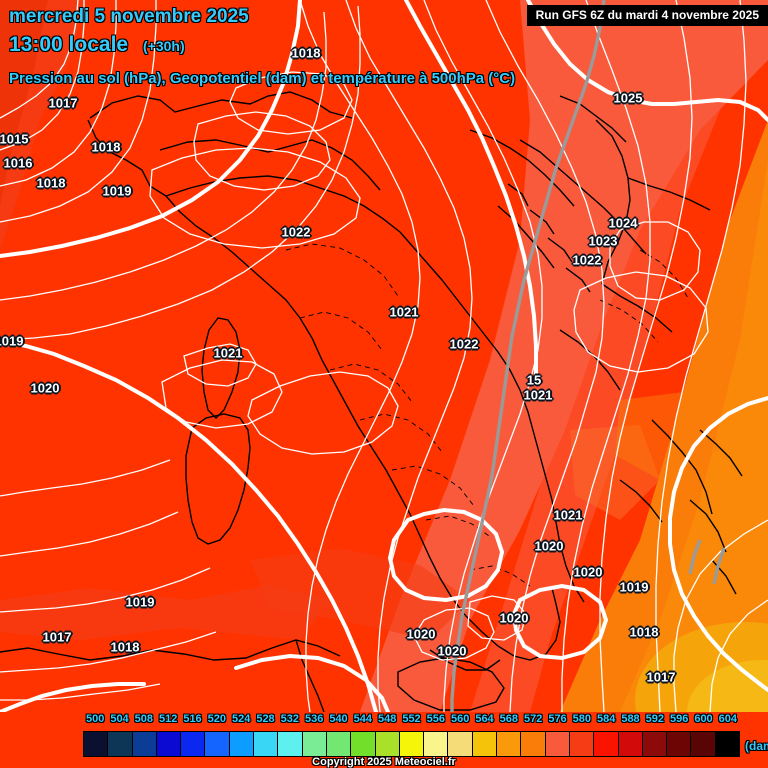  Describe the element at coordinates (129, 16) in the screenshot. I see `forecast-date: mercredi 5 novembre 2025` at that location.